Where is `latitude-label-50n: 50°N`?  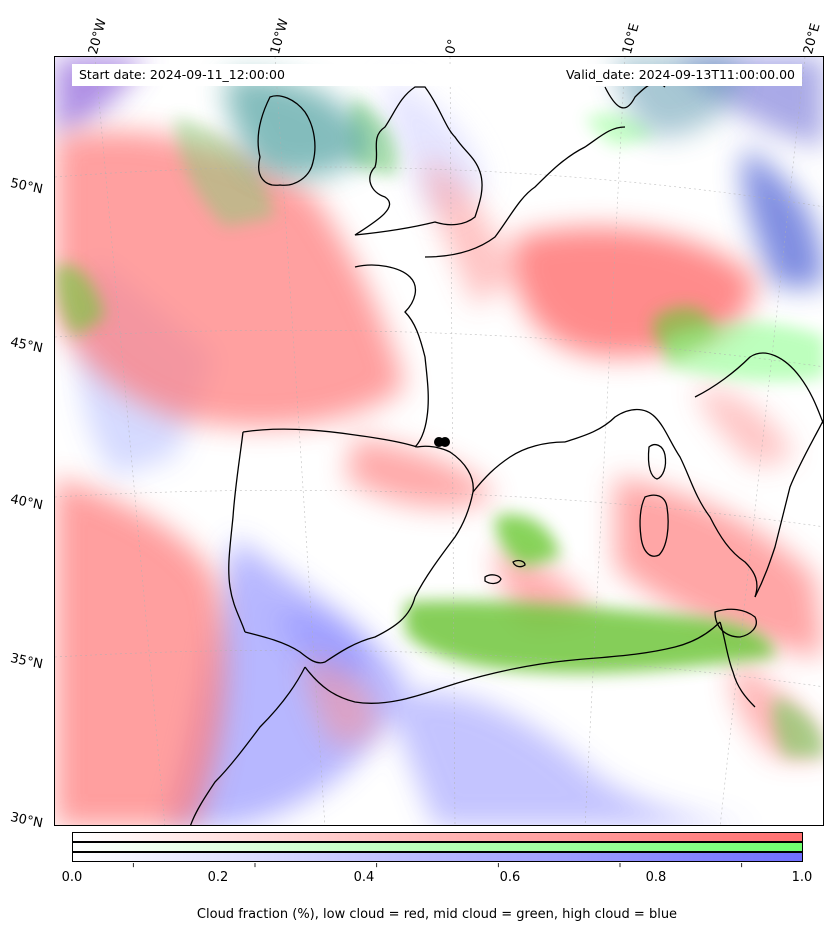 latitude-label-50n: 50°N is located at coordinates (26, 187).